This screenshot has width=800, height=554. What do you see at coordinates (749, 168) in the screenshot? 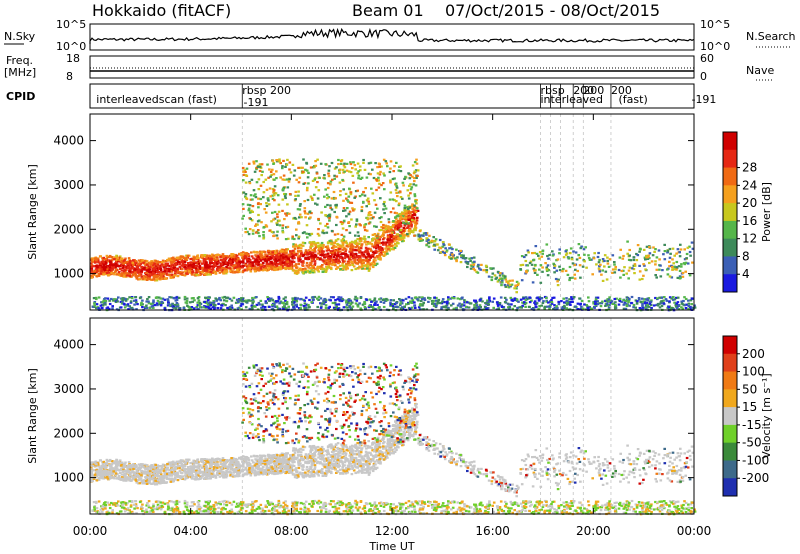
I see `colorbar-tick: 28` at bounding box center [749, 168].